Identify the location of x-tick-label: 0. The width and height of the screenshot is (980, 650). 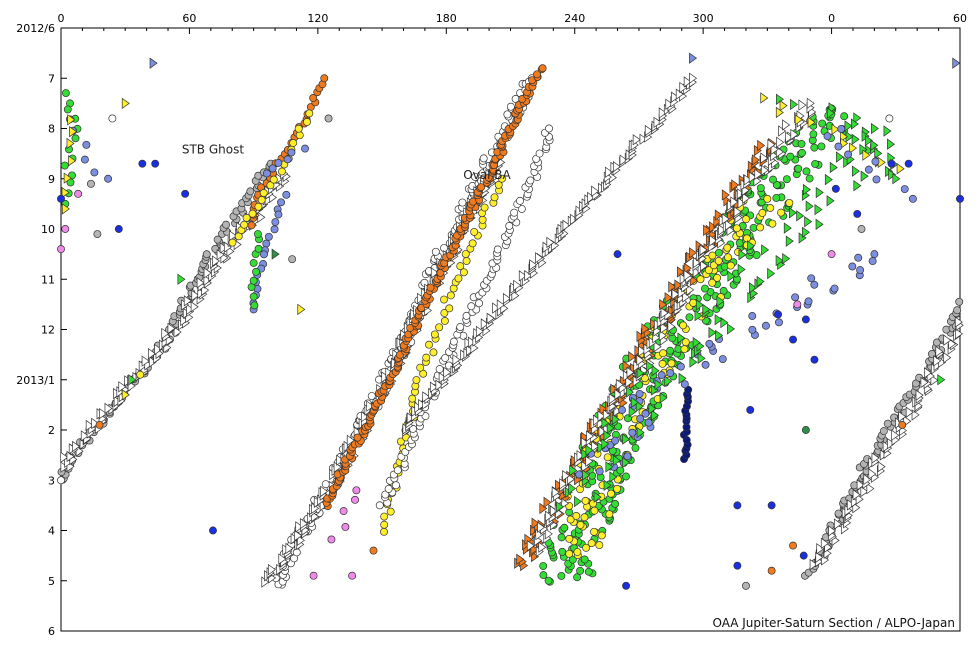
(831, 18).